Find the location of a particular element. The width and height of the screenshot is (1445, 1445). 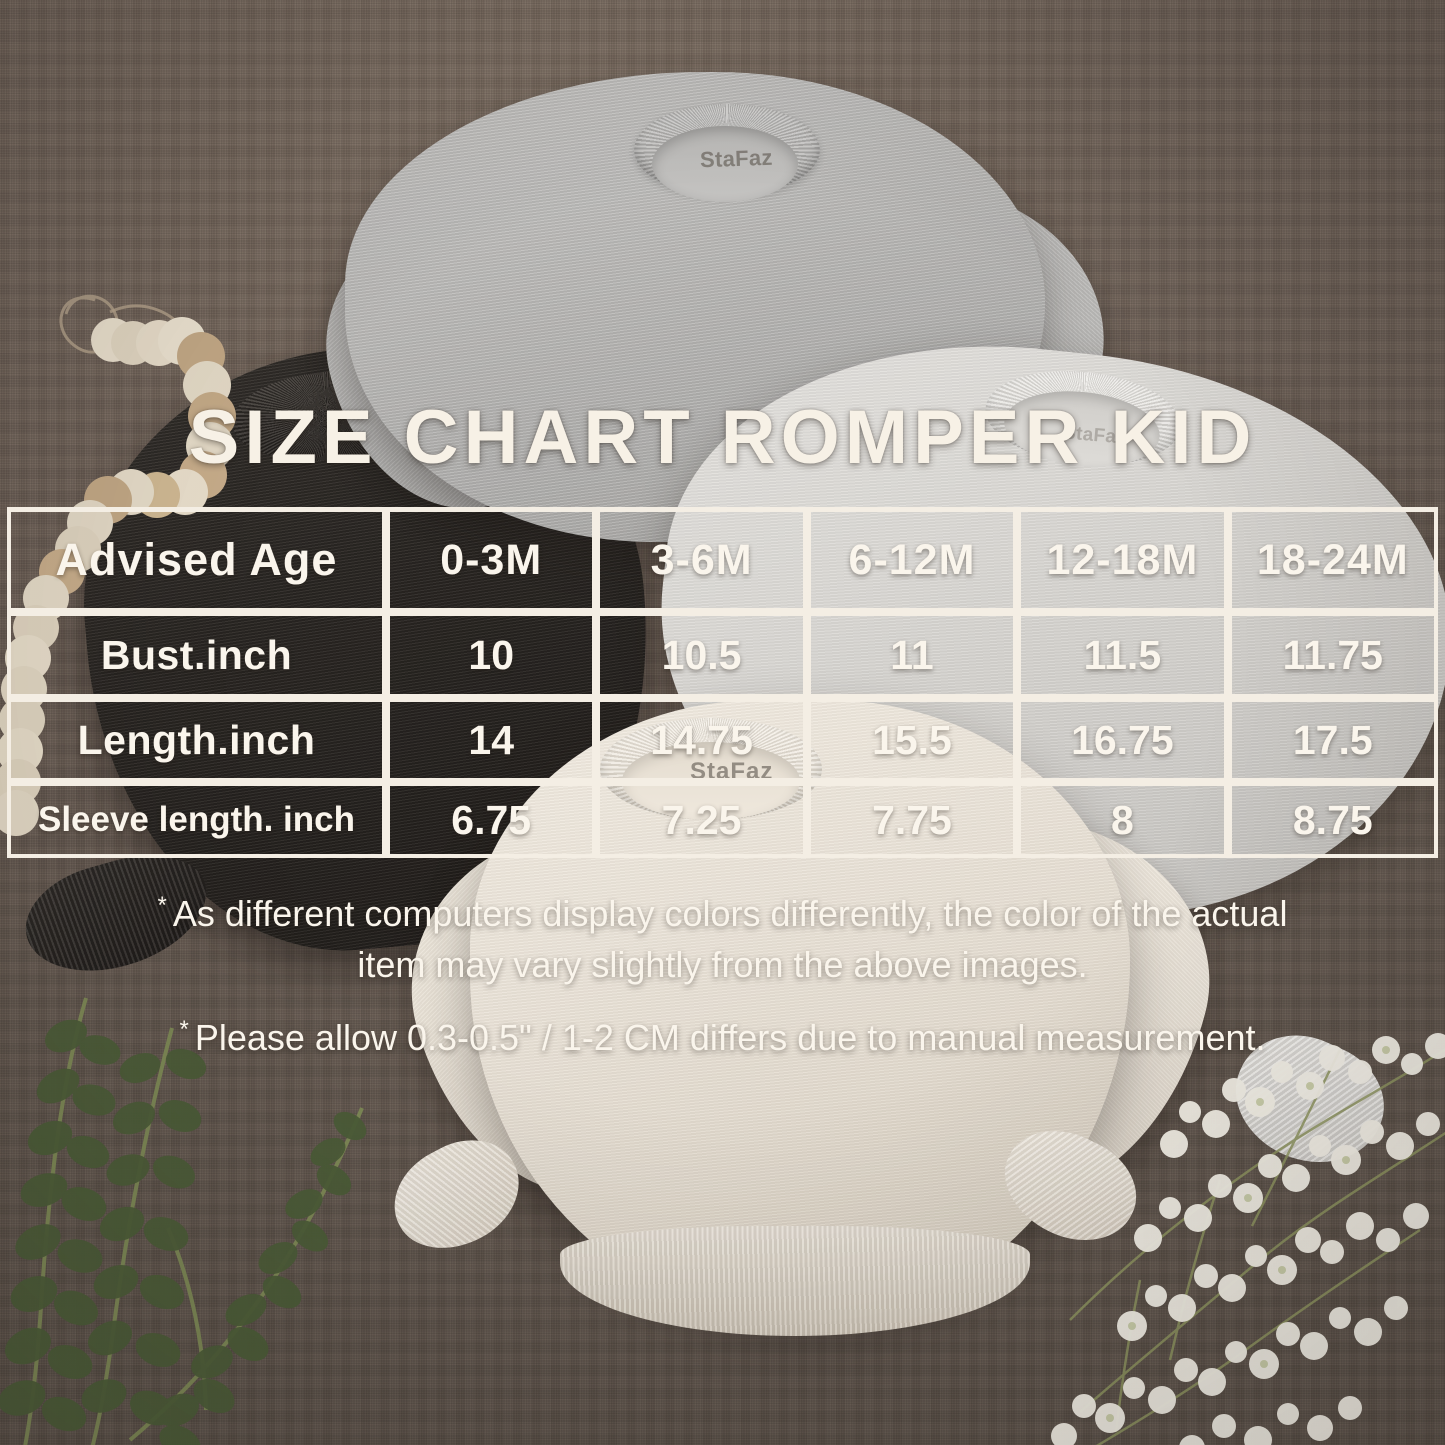

cell-bust-6-12m: 11 is located at coordinates (912, 655).